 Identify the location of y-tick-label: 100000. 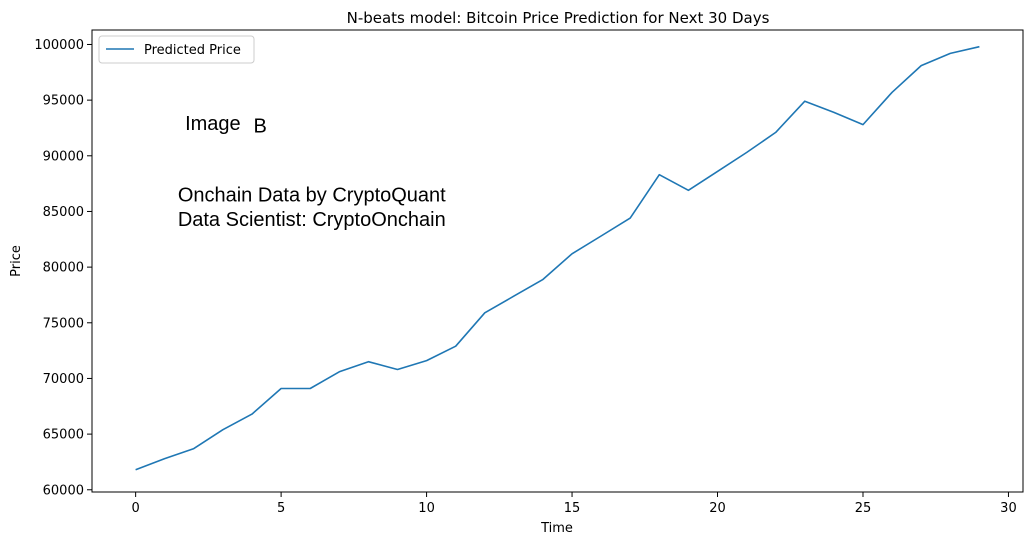
(59, 45).